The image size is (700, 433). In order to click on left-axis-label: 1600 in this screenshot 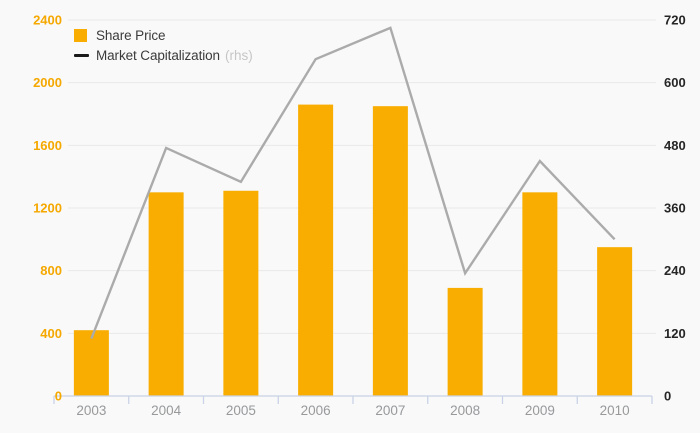, I will do `click(47, 145)`.